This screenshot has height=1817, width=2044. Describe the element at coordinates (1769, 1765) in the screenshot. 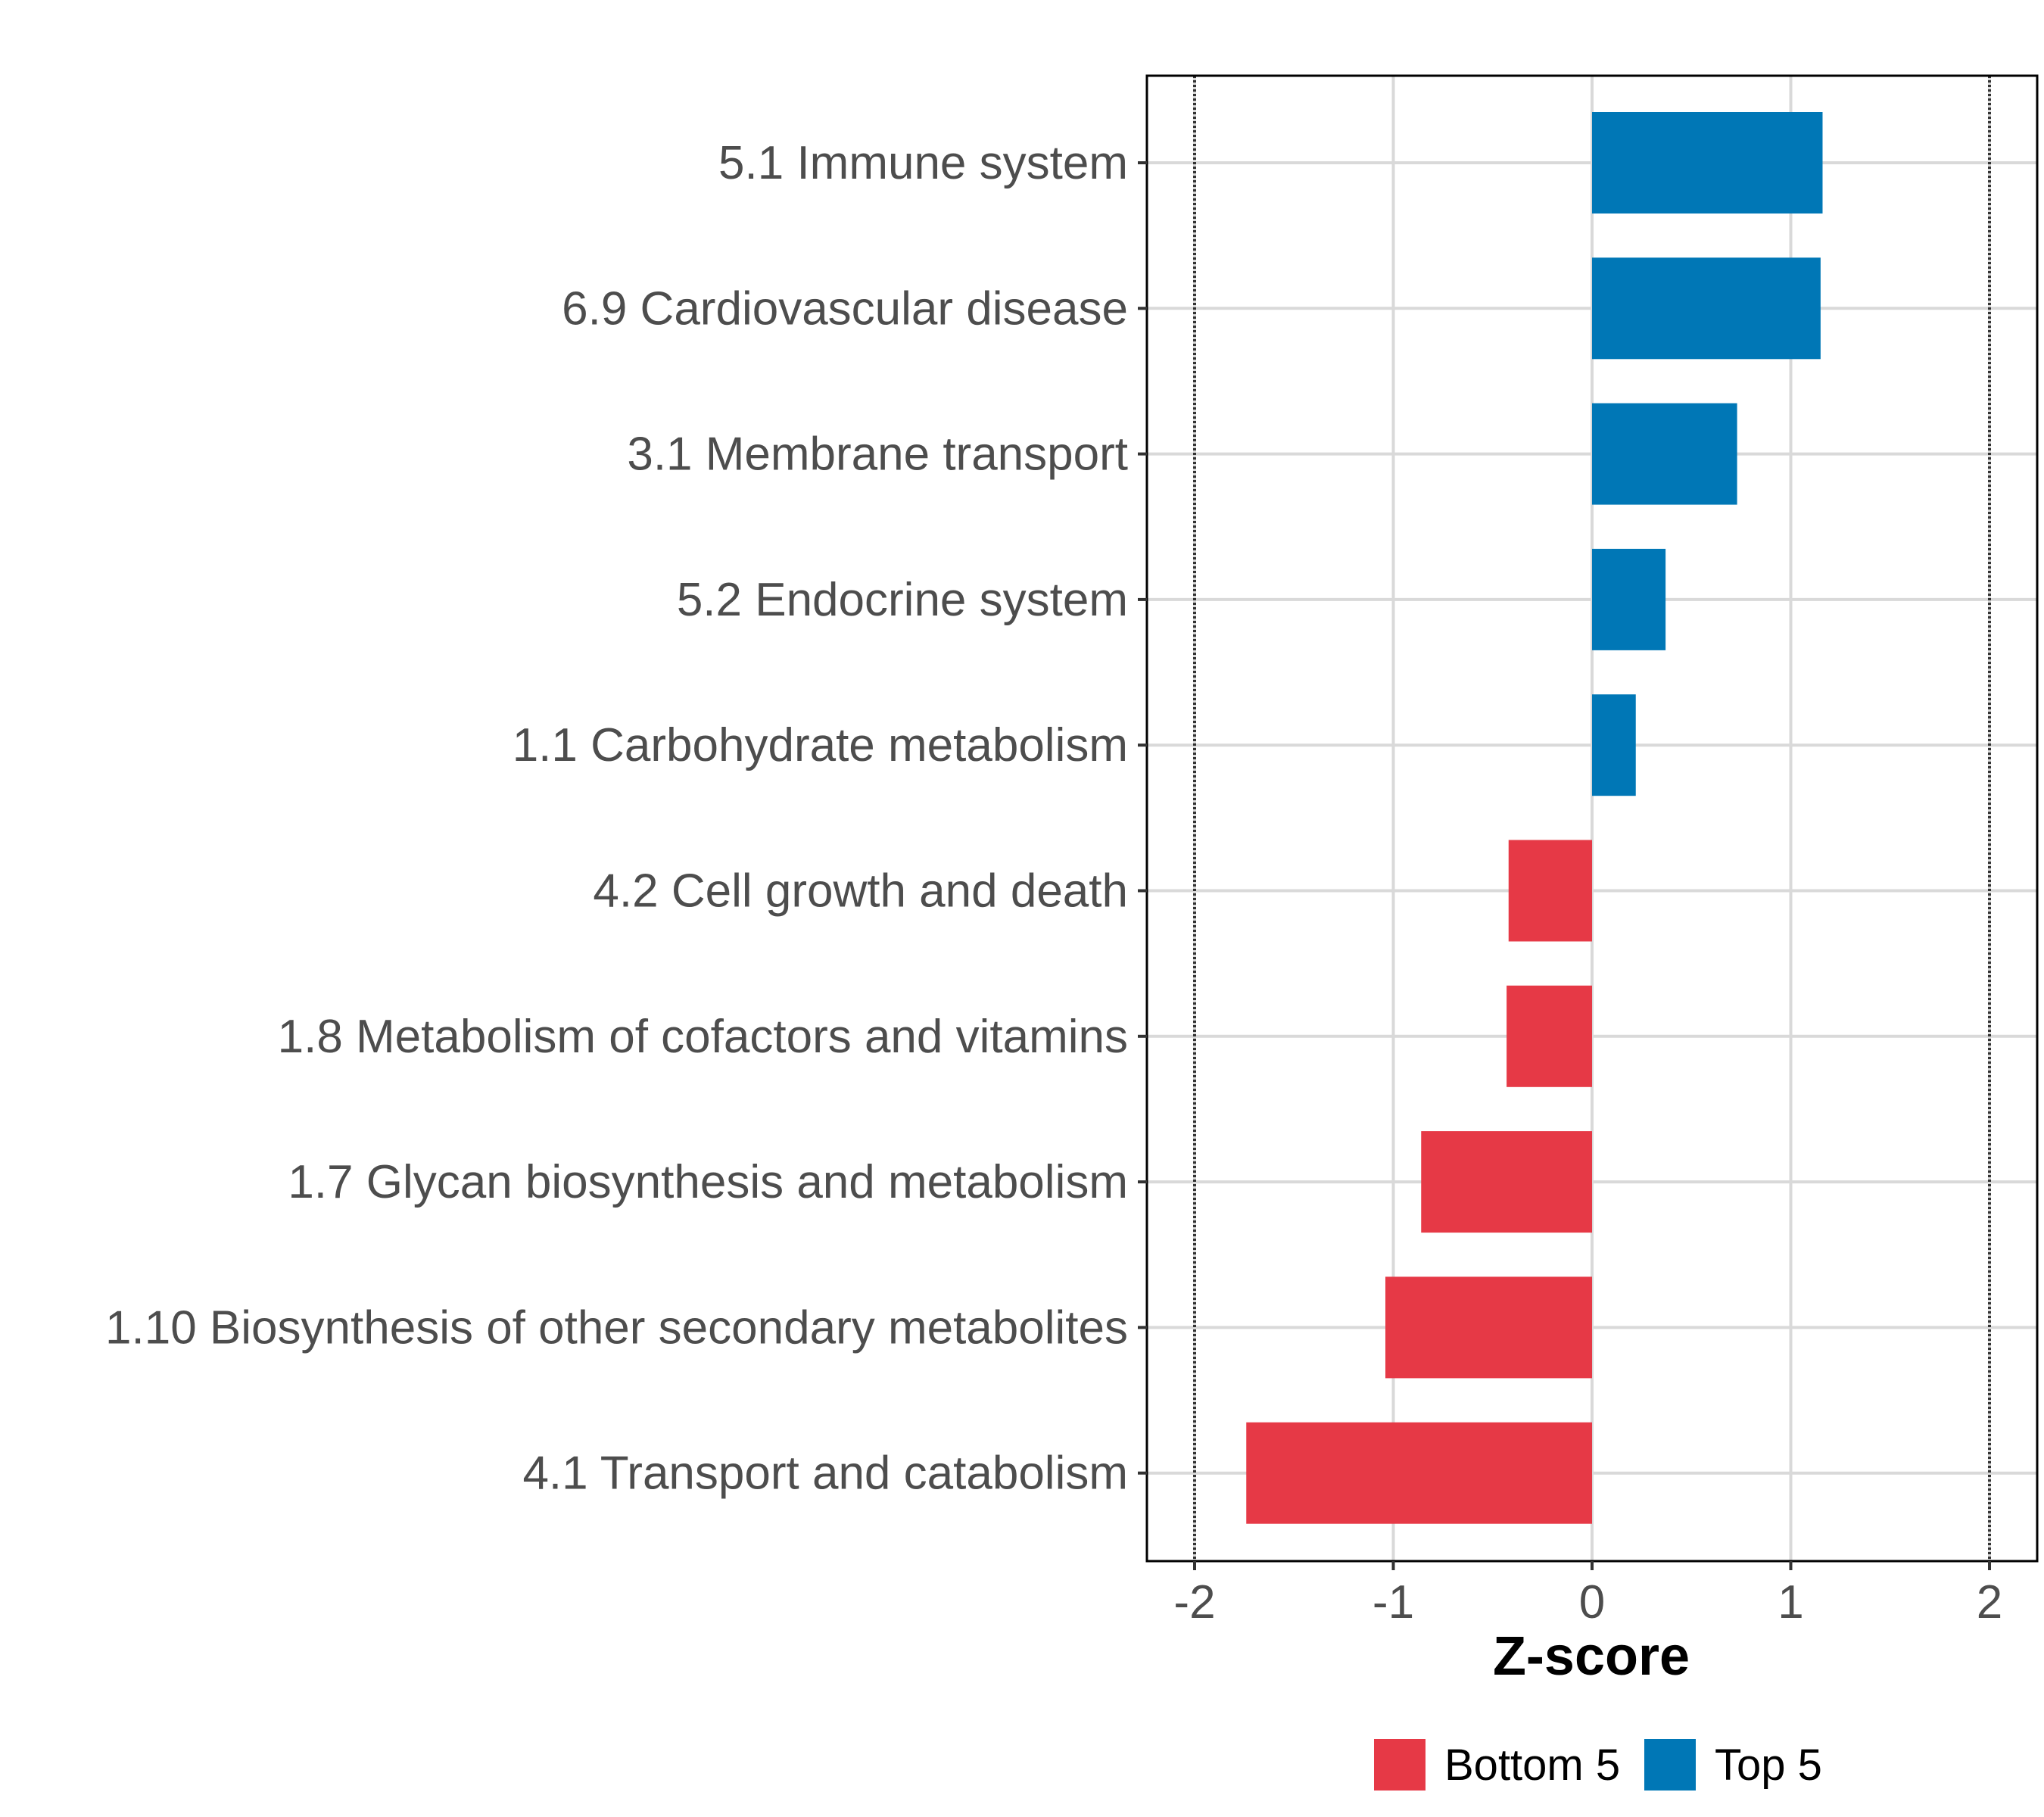

I see `legend-label: Top 5` at that location.